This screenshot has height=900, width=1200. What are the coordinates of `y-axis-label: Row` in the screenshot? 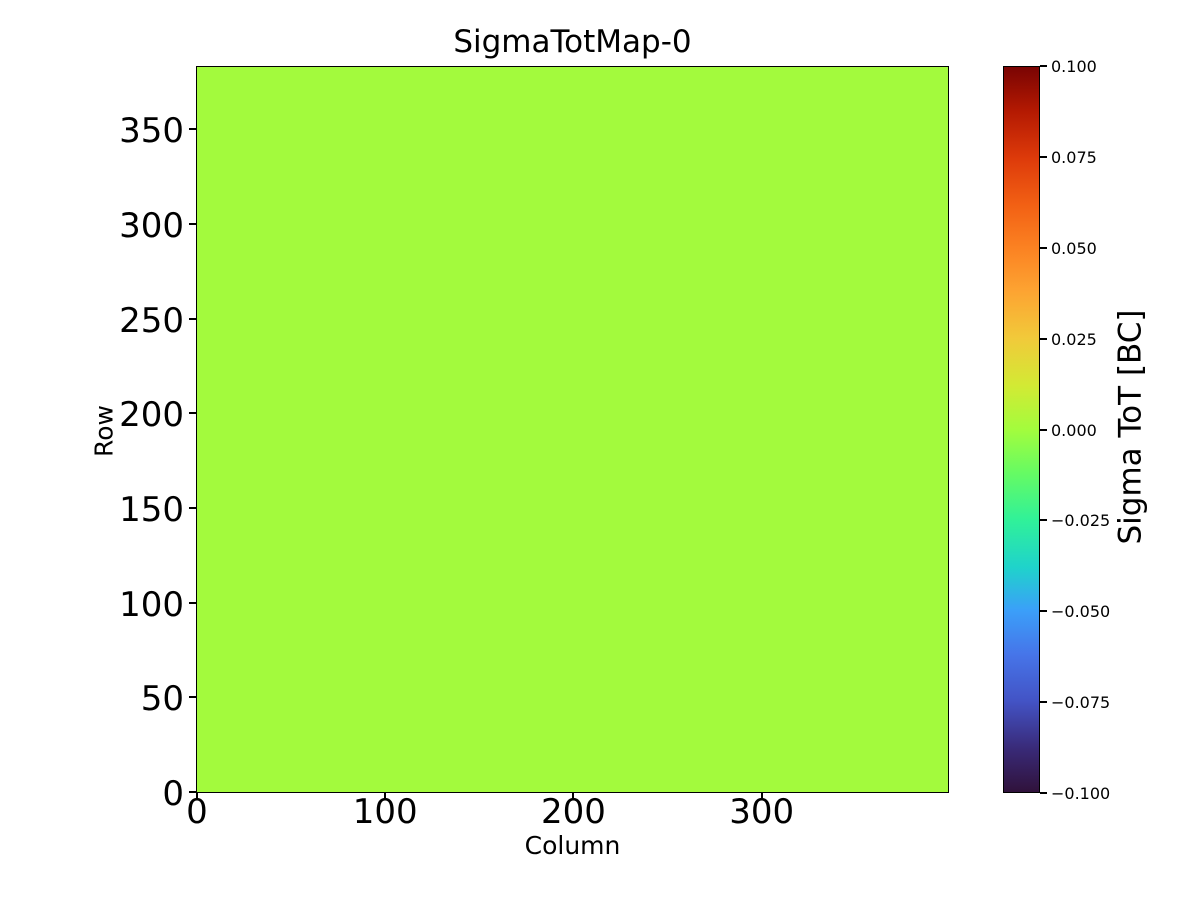 It's located at (104, 431).